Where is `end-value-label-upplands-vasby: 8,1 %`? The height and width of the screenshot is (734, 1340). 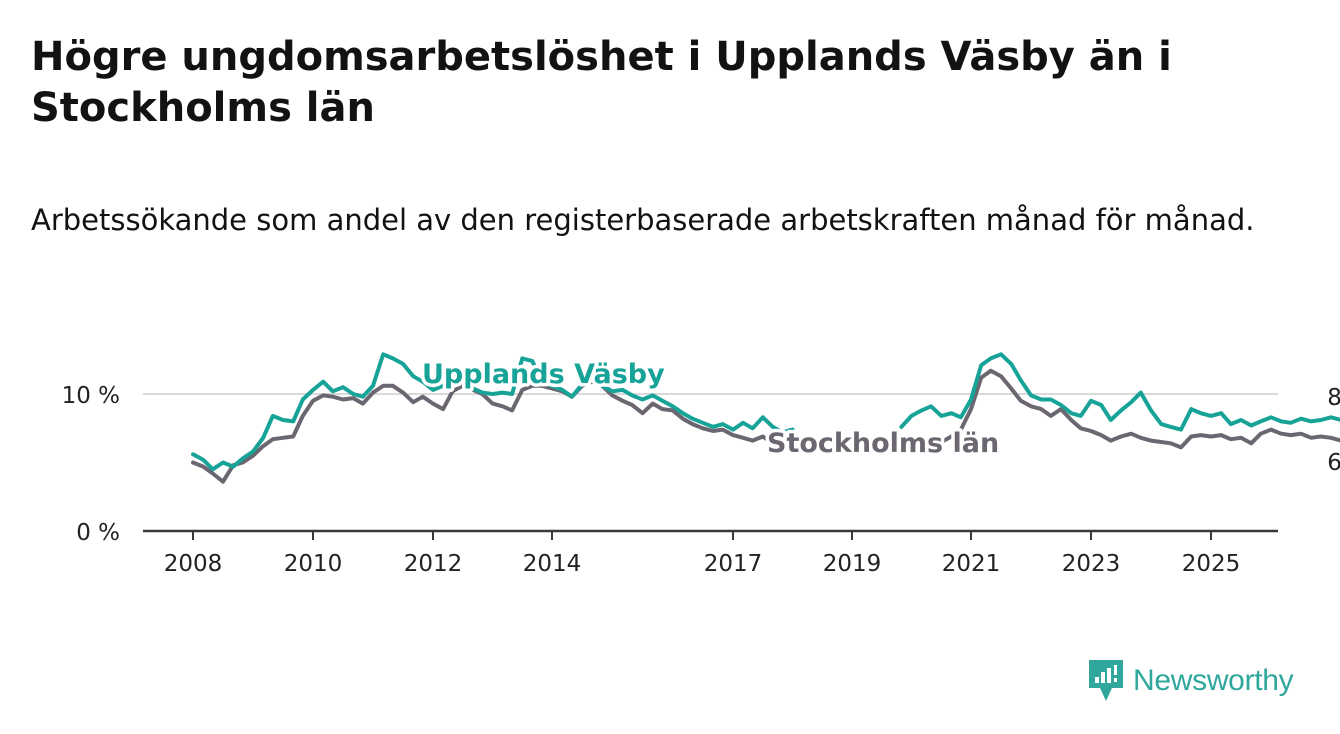
end-value-label-upplands-vasby: 8,1 % is located at coordinates (1333, 398).